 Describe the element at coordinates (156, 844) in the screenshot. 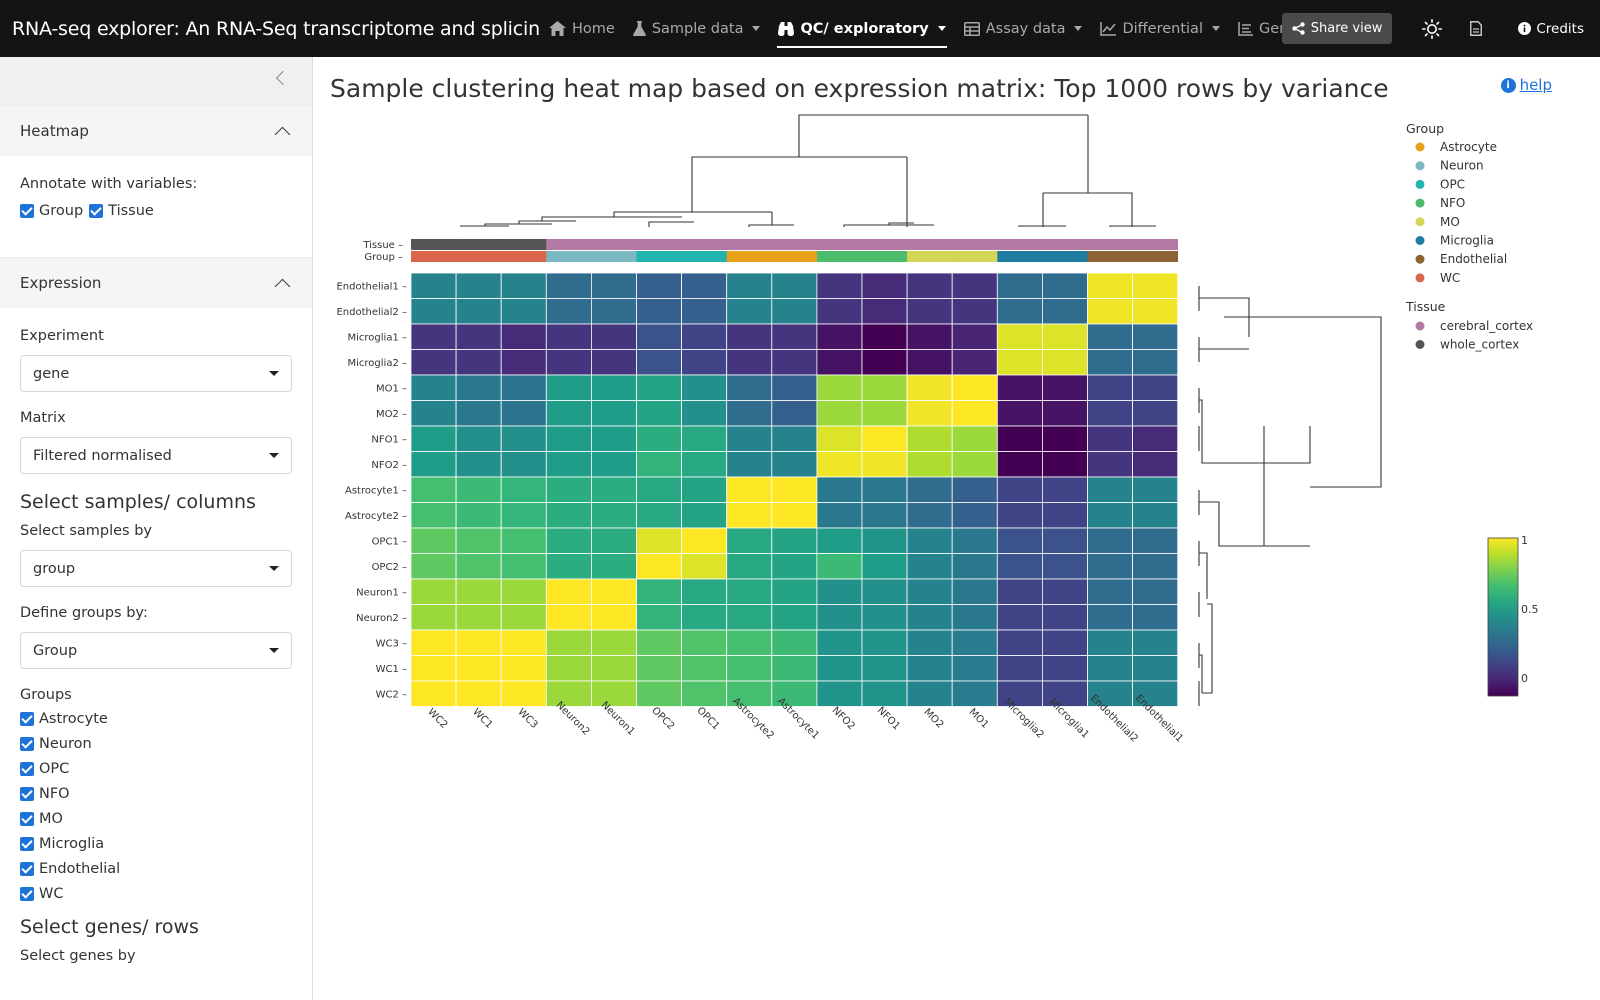

I see `group-option-microglia: Microglia` at that location.